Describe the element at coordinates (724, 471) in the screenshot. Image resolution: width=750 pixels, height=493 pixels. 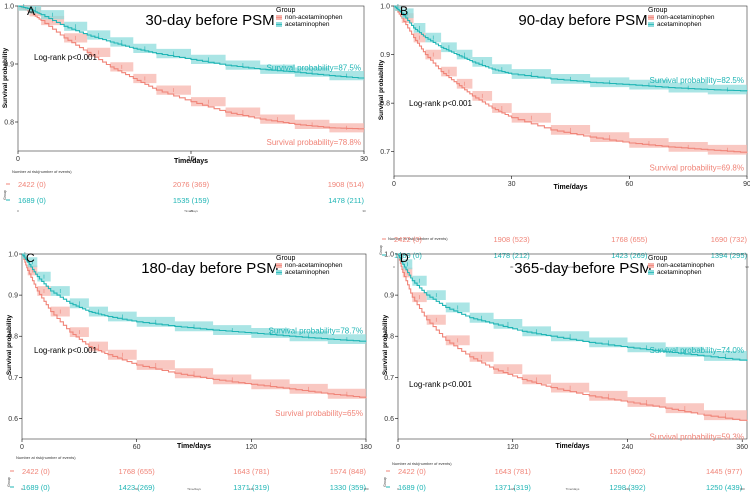
I see `risk-cell: 1445 (977)` at that location.